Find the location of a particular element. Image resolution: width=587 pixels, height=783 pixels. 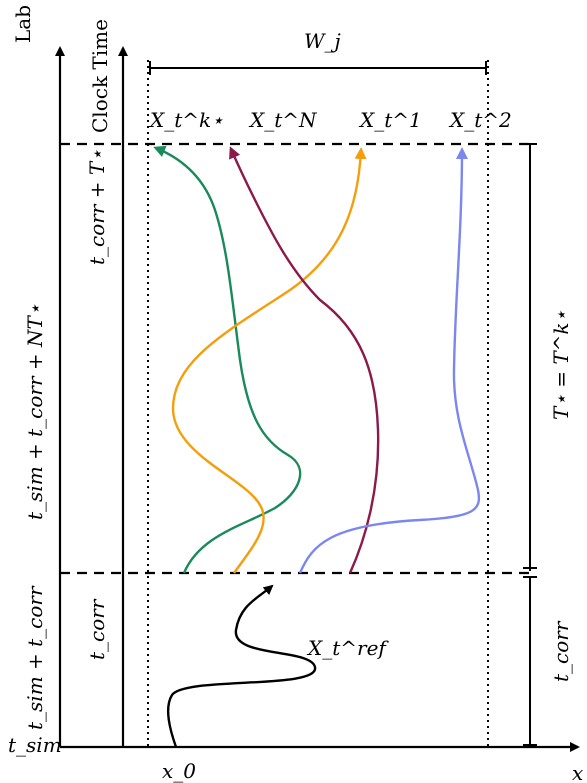

x-axis-label: x is located at coordinates (577, 772).